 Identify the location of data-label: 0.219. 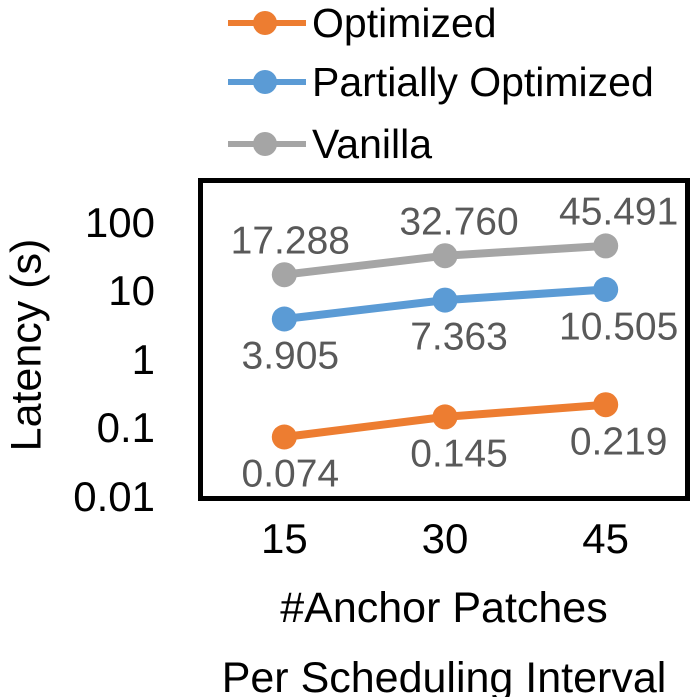
(618, 442).